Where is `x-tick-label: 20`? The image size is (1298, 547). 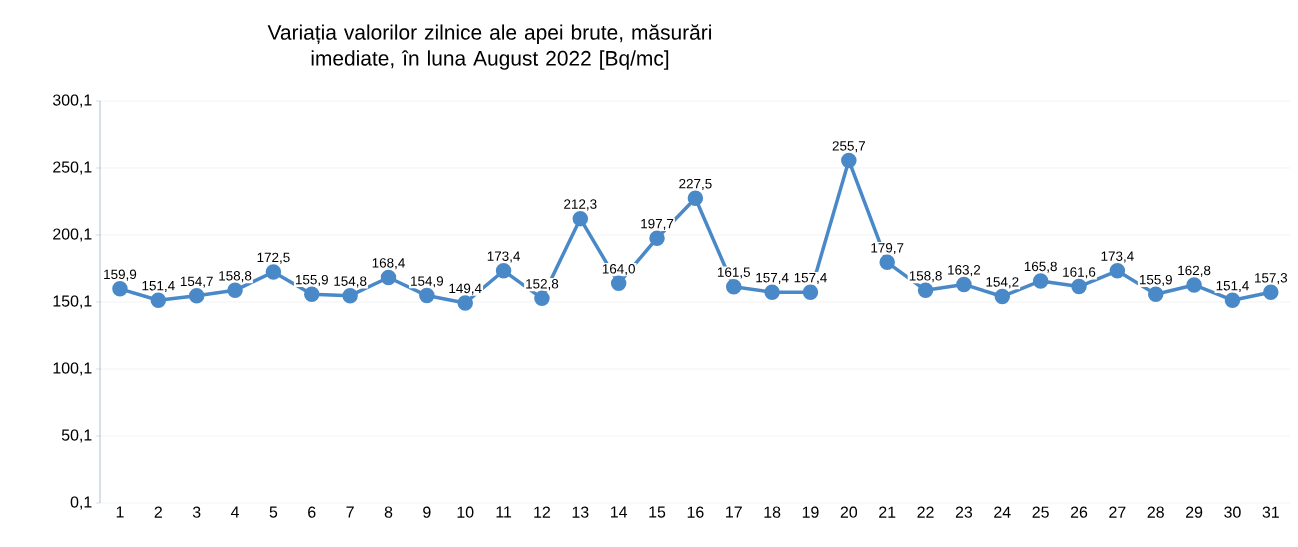 x-tick-label: 20 is located at coordinates (849, 512).